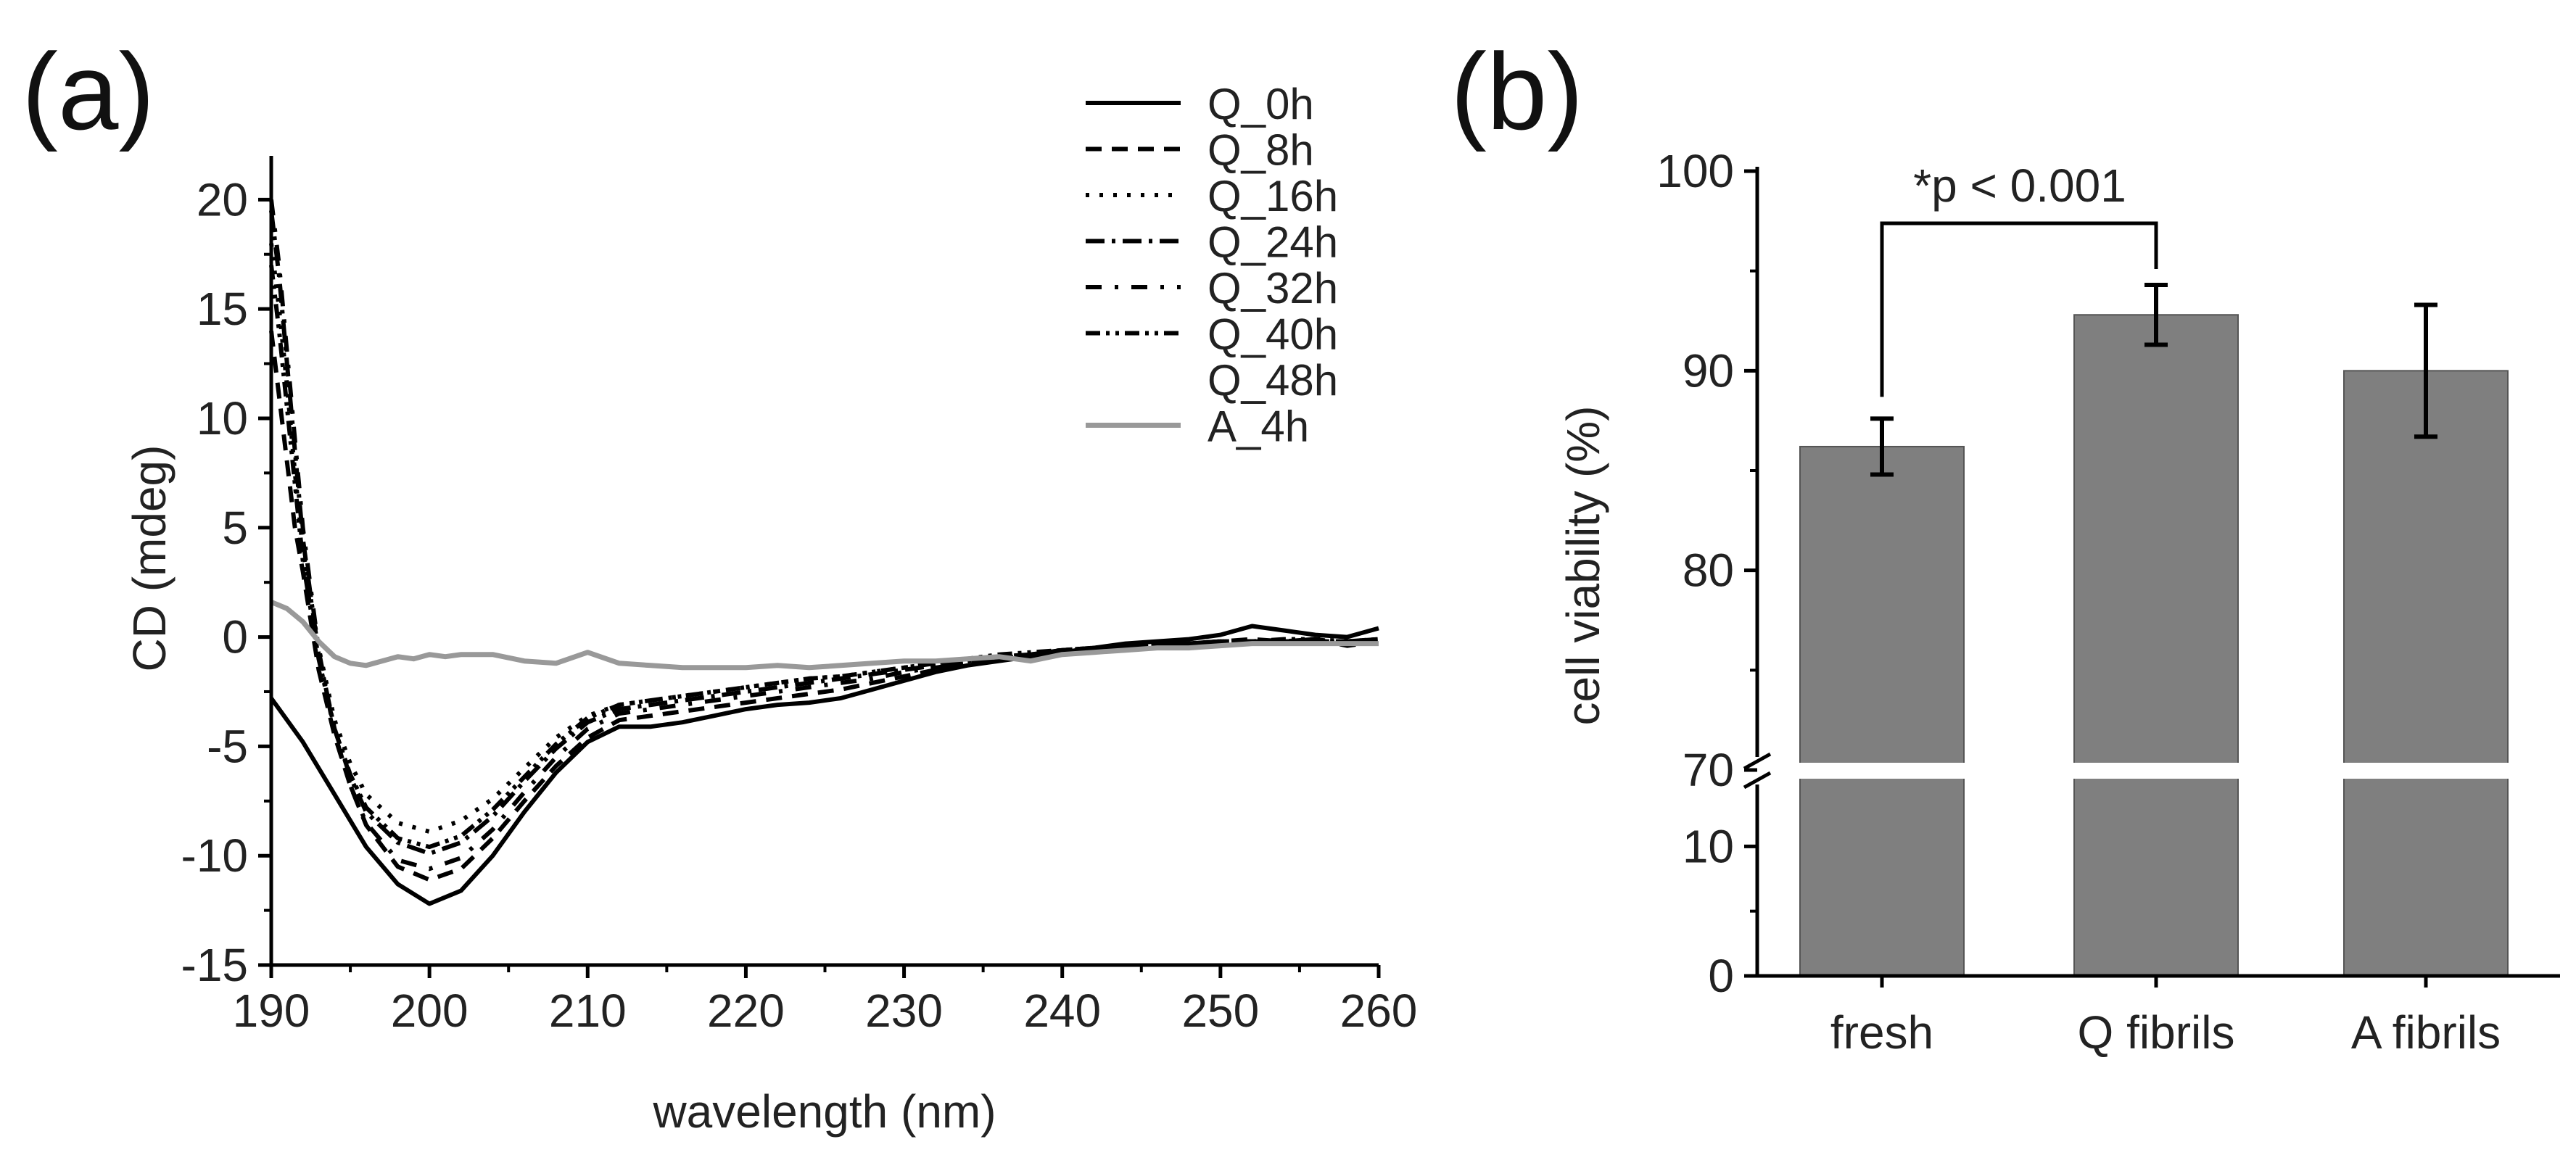 This screenshot has width=2576, height=1155. Describe the element at coordinates (235, 637) in the screenshot. I see `y-tick-label-0: 0` at that location.